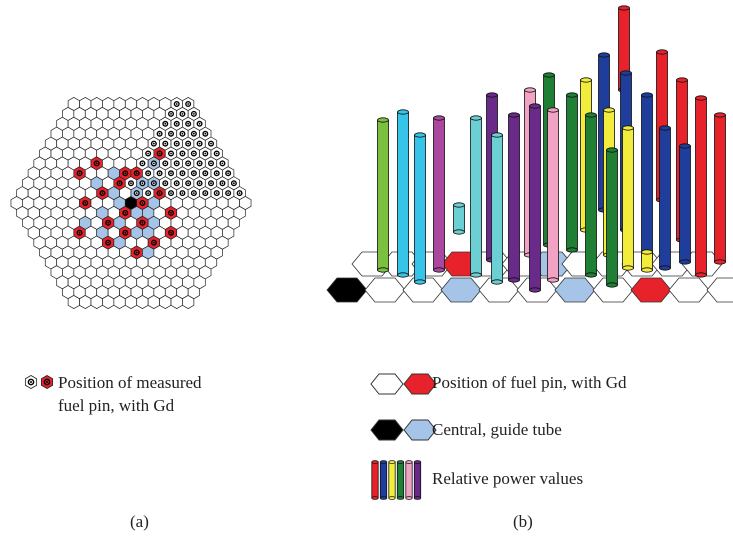 This screenshot has width=733, height=537. Describe the element at coordinates (130, 382) in the screenshot. I see `panel-a-legend-line1: Position of measured` at that location.